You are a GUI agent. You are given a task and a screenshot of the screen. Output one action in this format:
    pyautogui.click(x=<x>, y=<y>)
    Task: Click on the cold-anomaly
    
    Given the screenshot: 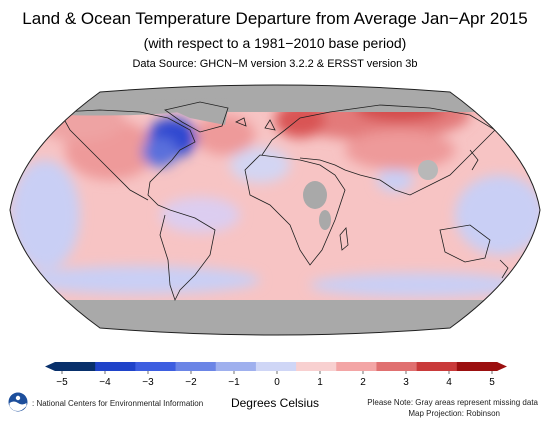 What is the action you would take?
    pyautogui.click(x=160, y=152)
    